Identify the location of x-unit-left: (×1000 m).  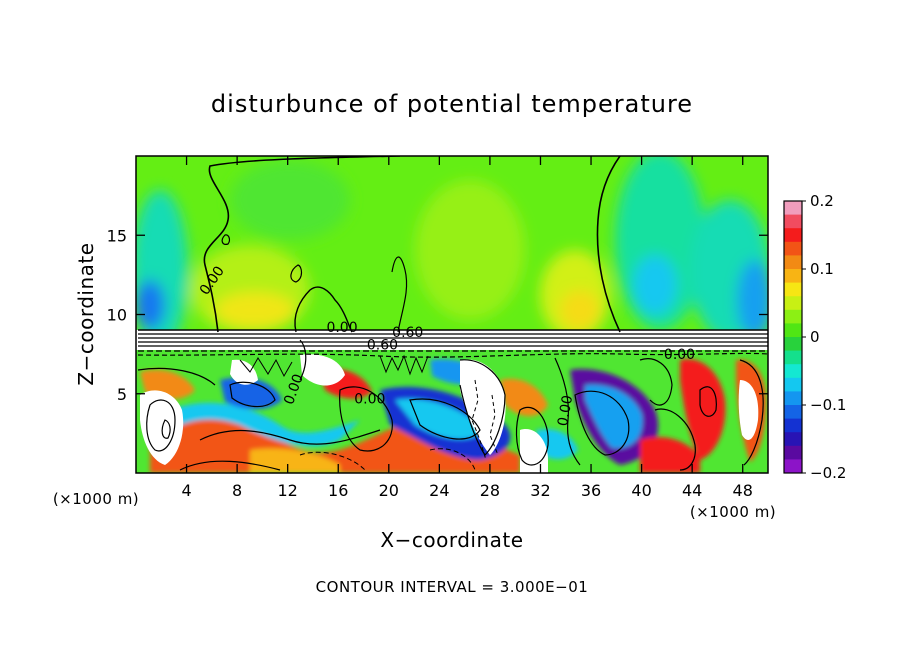
(96, 499).